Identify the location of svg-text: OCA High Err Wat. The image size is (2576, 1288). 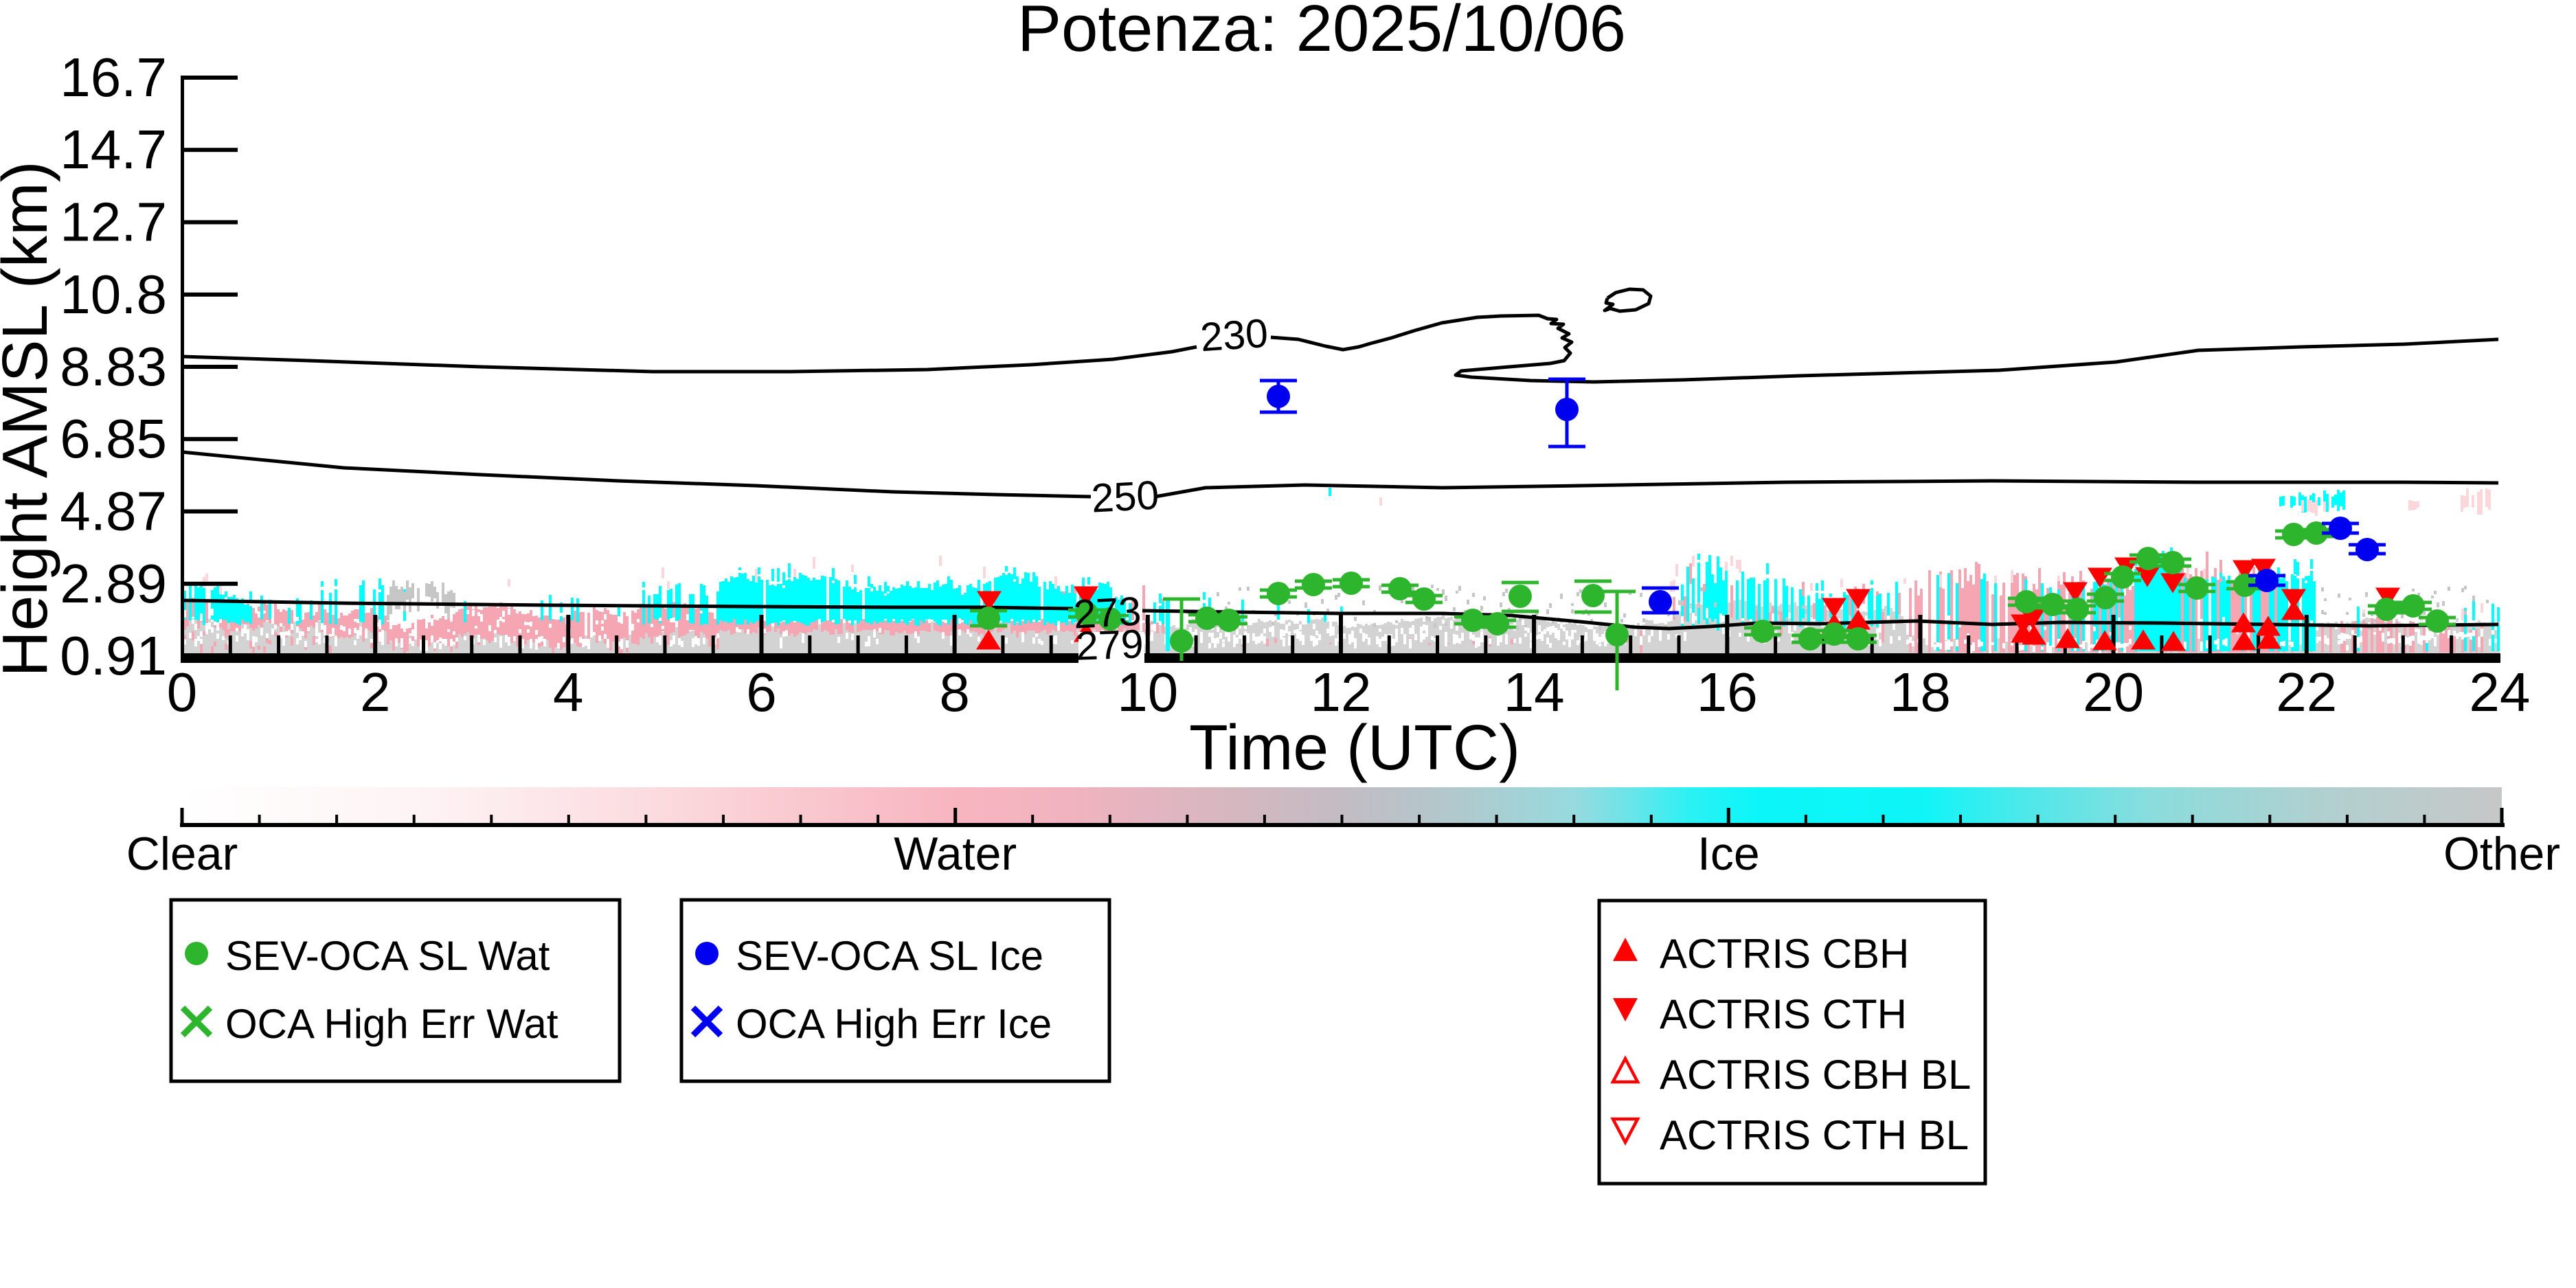
(391, 1024).